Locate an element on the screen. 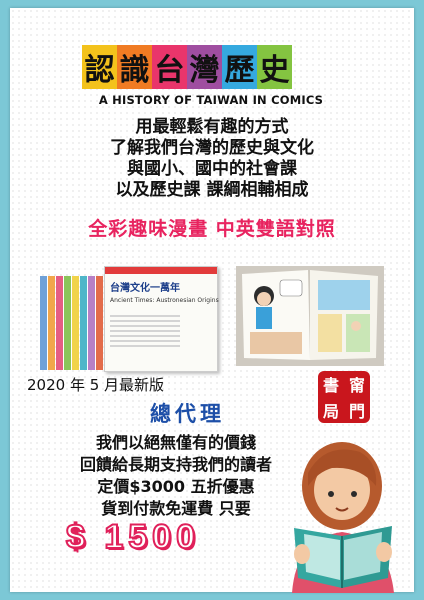 The width and height of the screenshot is (424, 600). intro-line: 與國小、國中的社會課 is located at coordinates (212, 169).